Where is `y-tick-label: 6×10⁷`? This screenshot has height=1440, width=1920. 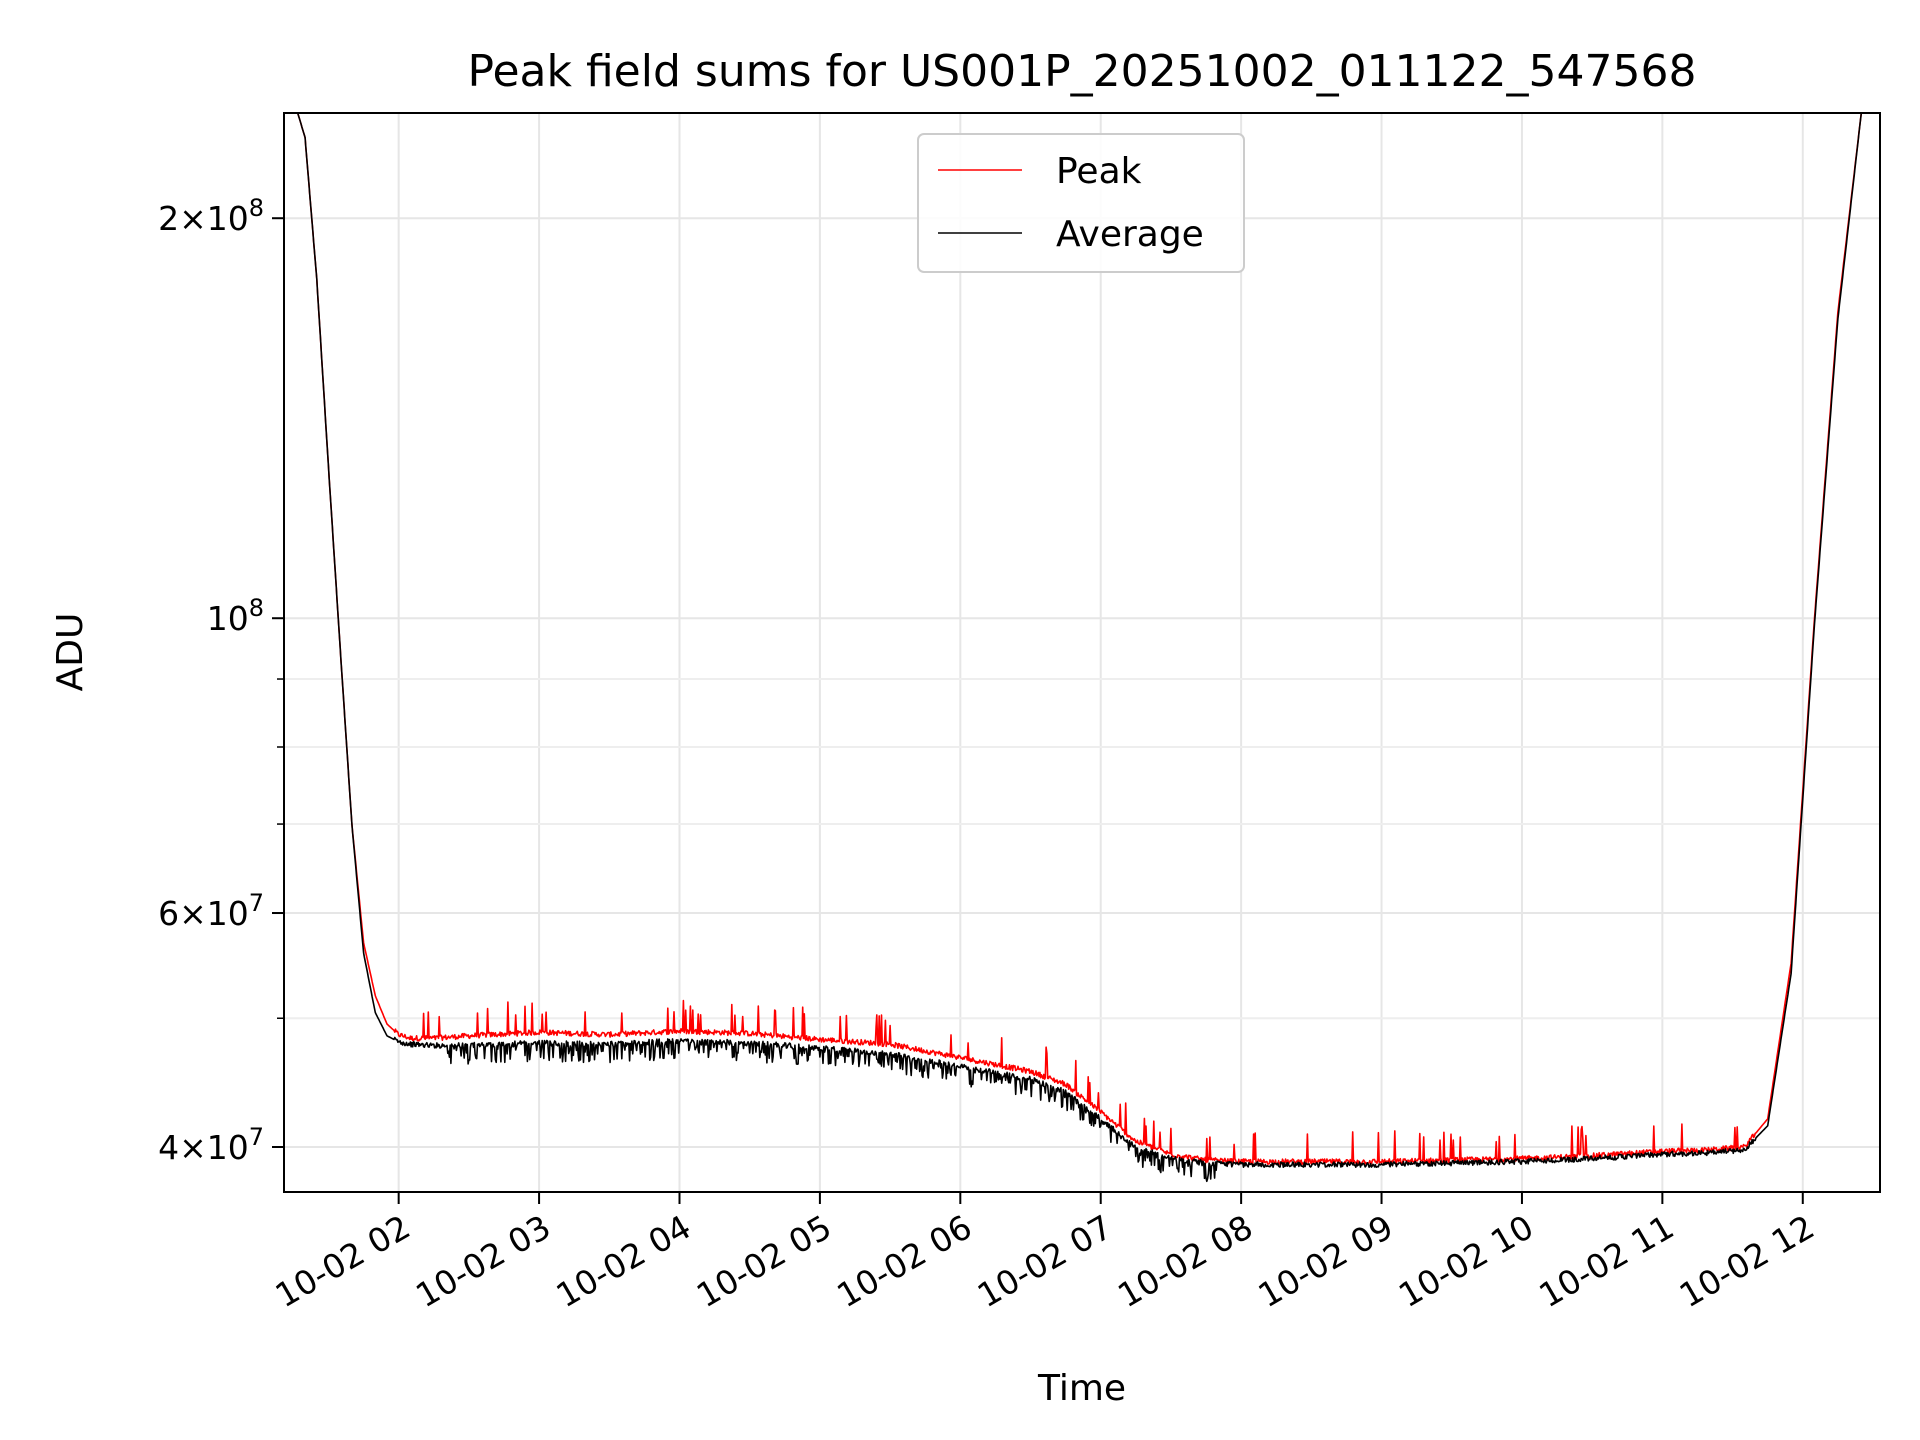 y-tick-label: 6×10⁷ is located at coordinates (211, 911).